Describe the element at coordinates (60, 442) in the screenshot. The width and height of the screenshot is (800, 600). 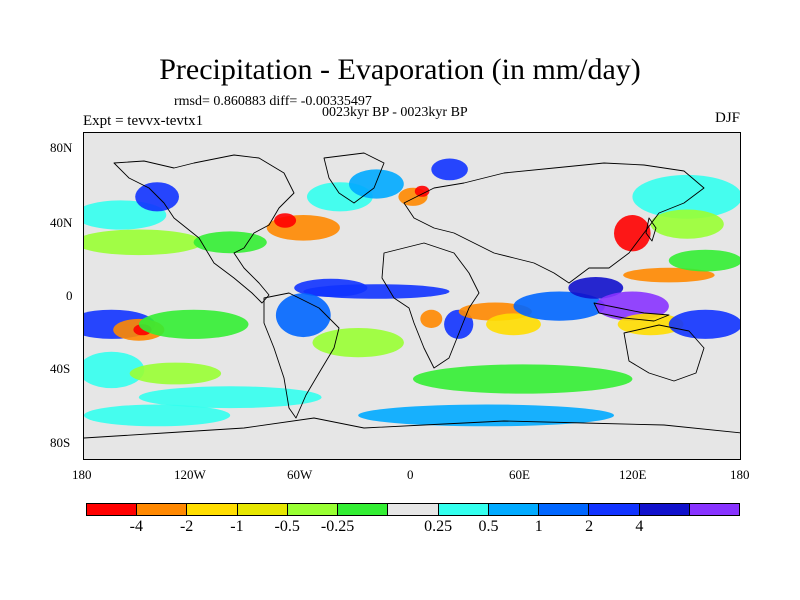
I see `lat-tick-80s: 80S` at that location.